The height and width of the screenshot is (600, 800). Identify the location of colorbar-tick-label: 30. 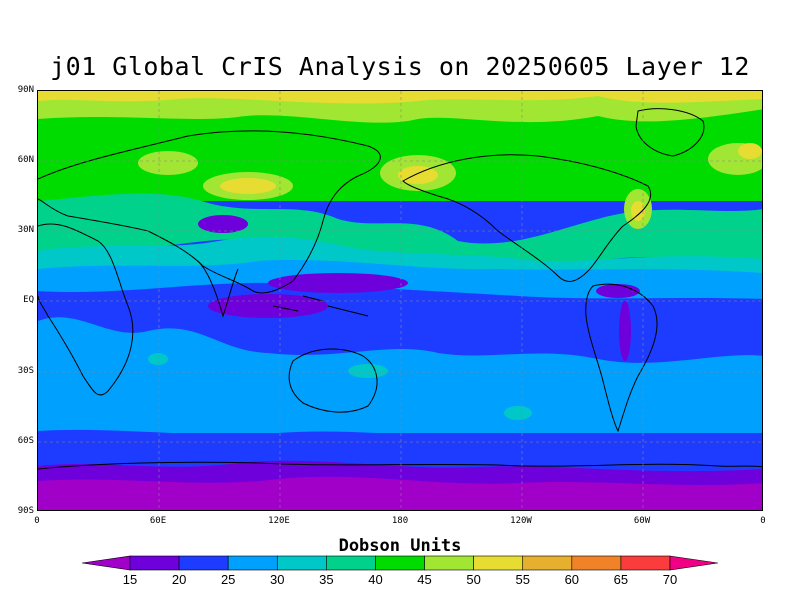
(277, 579).